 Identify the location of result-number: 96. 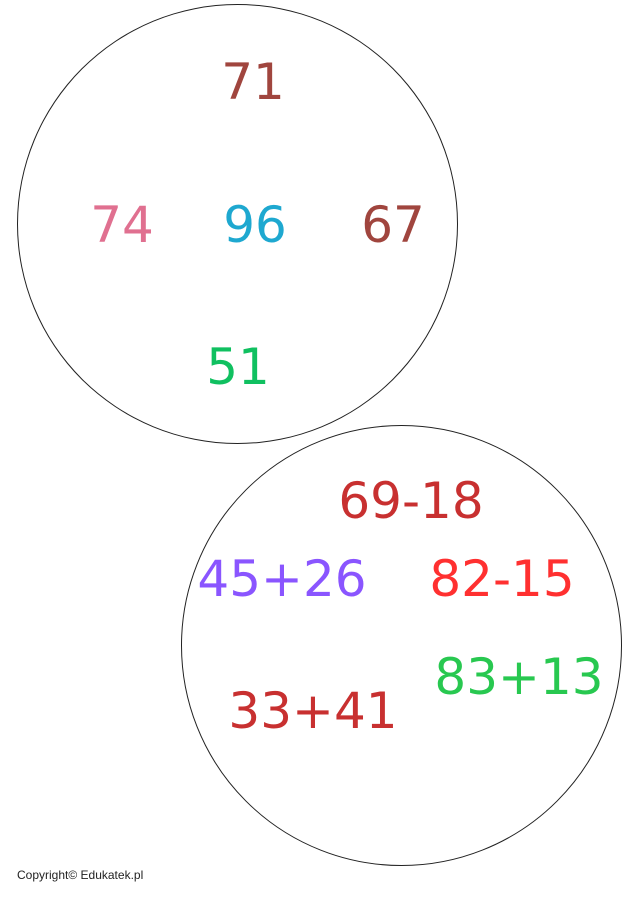
(255, 225).